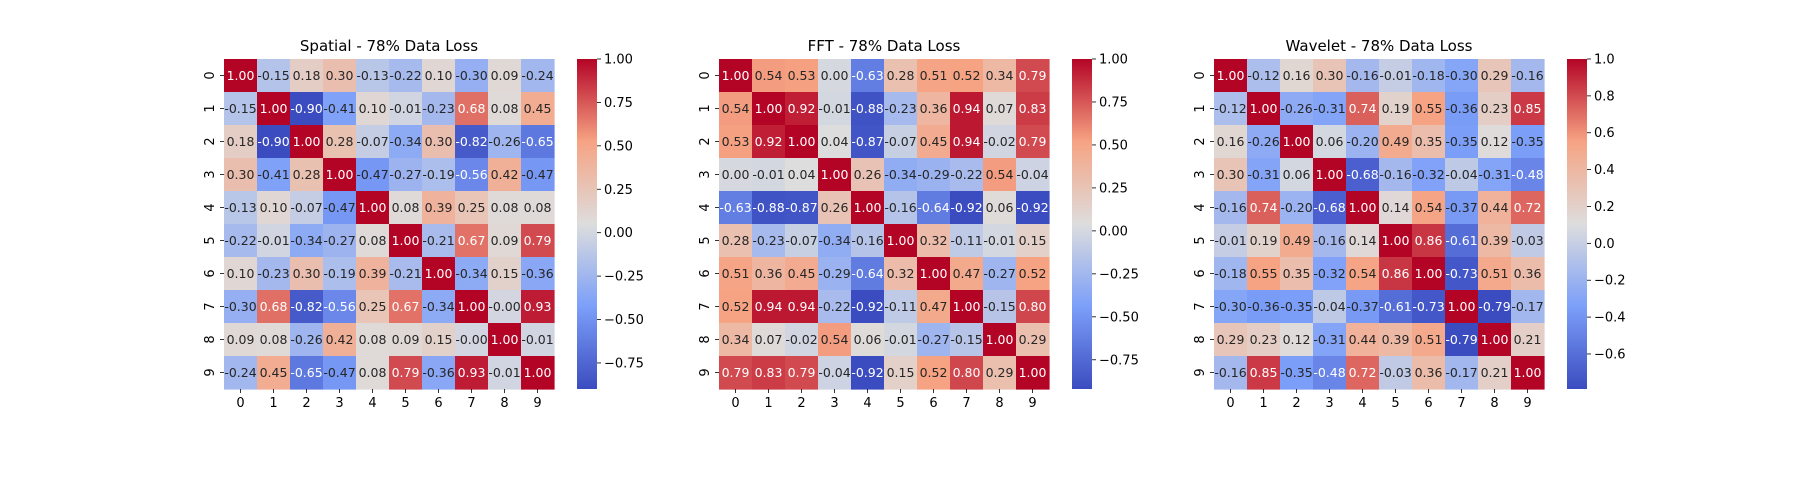 This screenshot has width=1800, height=504. What do you see at coordinates (933, 207) in the screenshot?
I see `cell-value-label: -0.64` at bounding box center [933, 207].